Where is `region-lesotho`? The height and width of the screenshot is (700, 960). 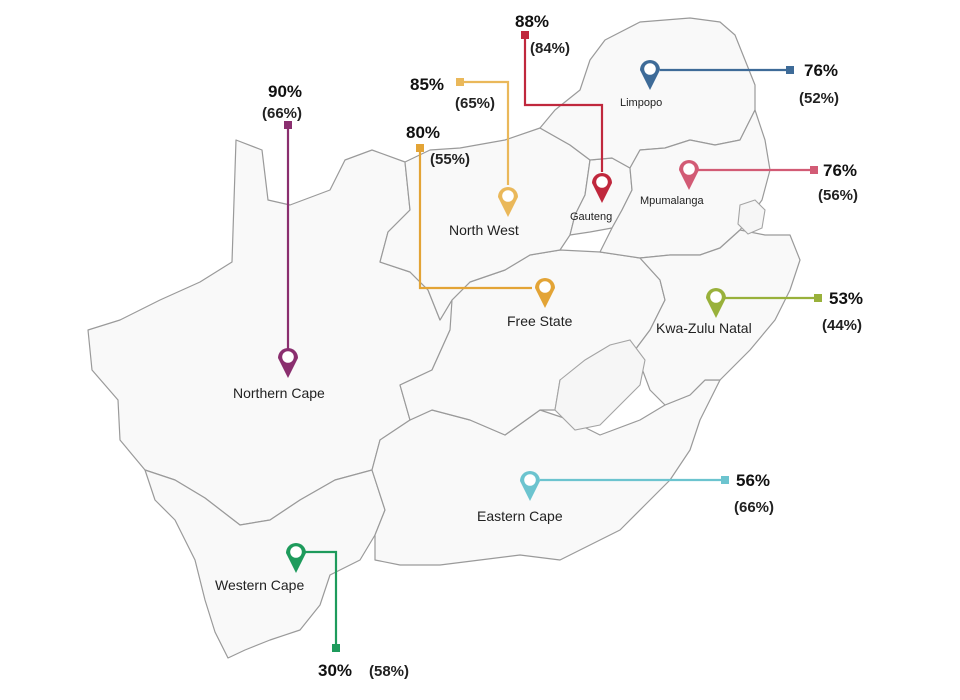 region-lesotho is located at coordinates (600, 385).